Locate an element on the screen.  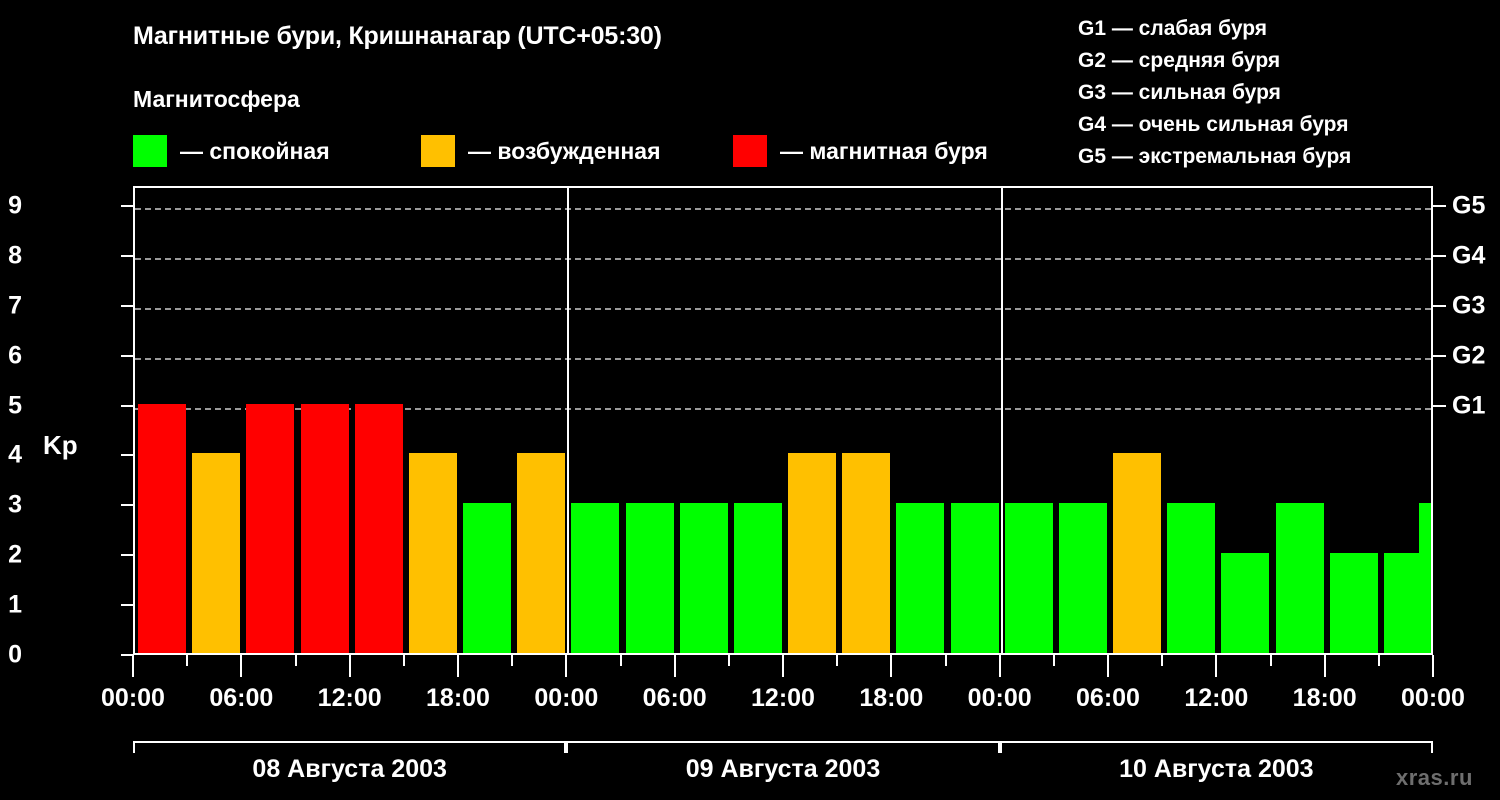
g-tick-mark-G4 is located at coordinates (1439, 255).